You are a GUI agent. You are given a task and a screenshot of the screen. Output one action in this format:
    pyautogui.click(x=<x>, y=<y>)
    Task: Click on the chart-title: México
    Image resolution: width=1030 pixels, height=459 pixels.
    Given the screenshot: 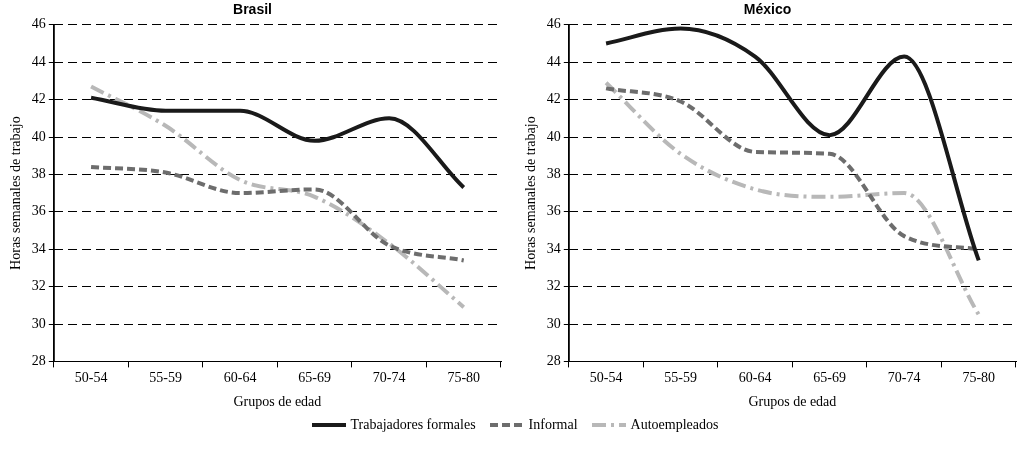 What is the action you would take?
    pyautogui.click(x=767, y=9)
    